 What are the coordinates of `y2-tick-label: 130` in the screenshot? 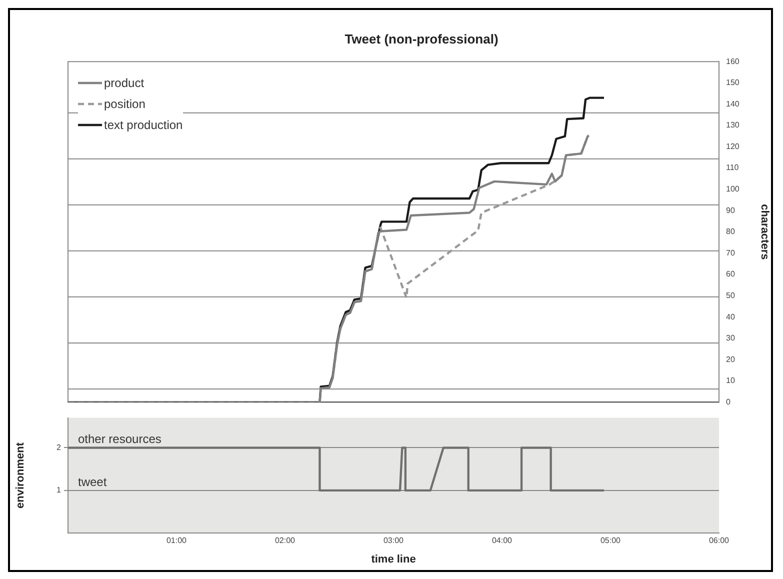 It's located at (733, 125).